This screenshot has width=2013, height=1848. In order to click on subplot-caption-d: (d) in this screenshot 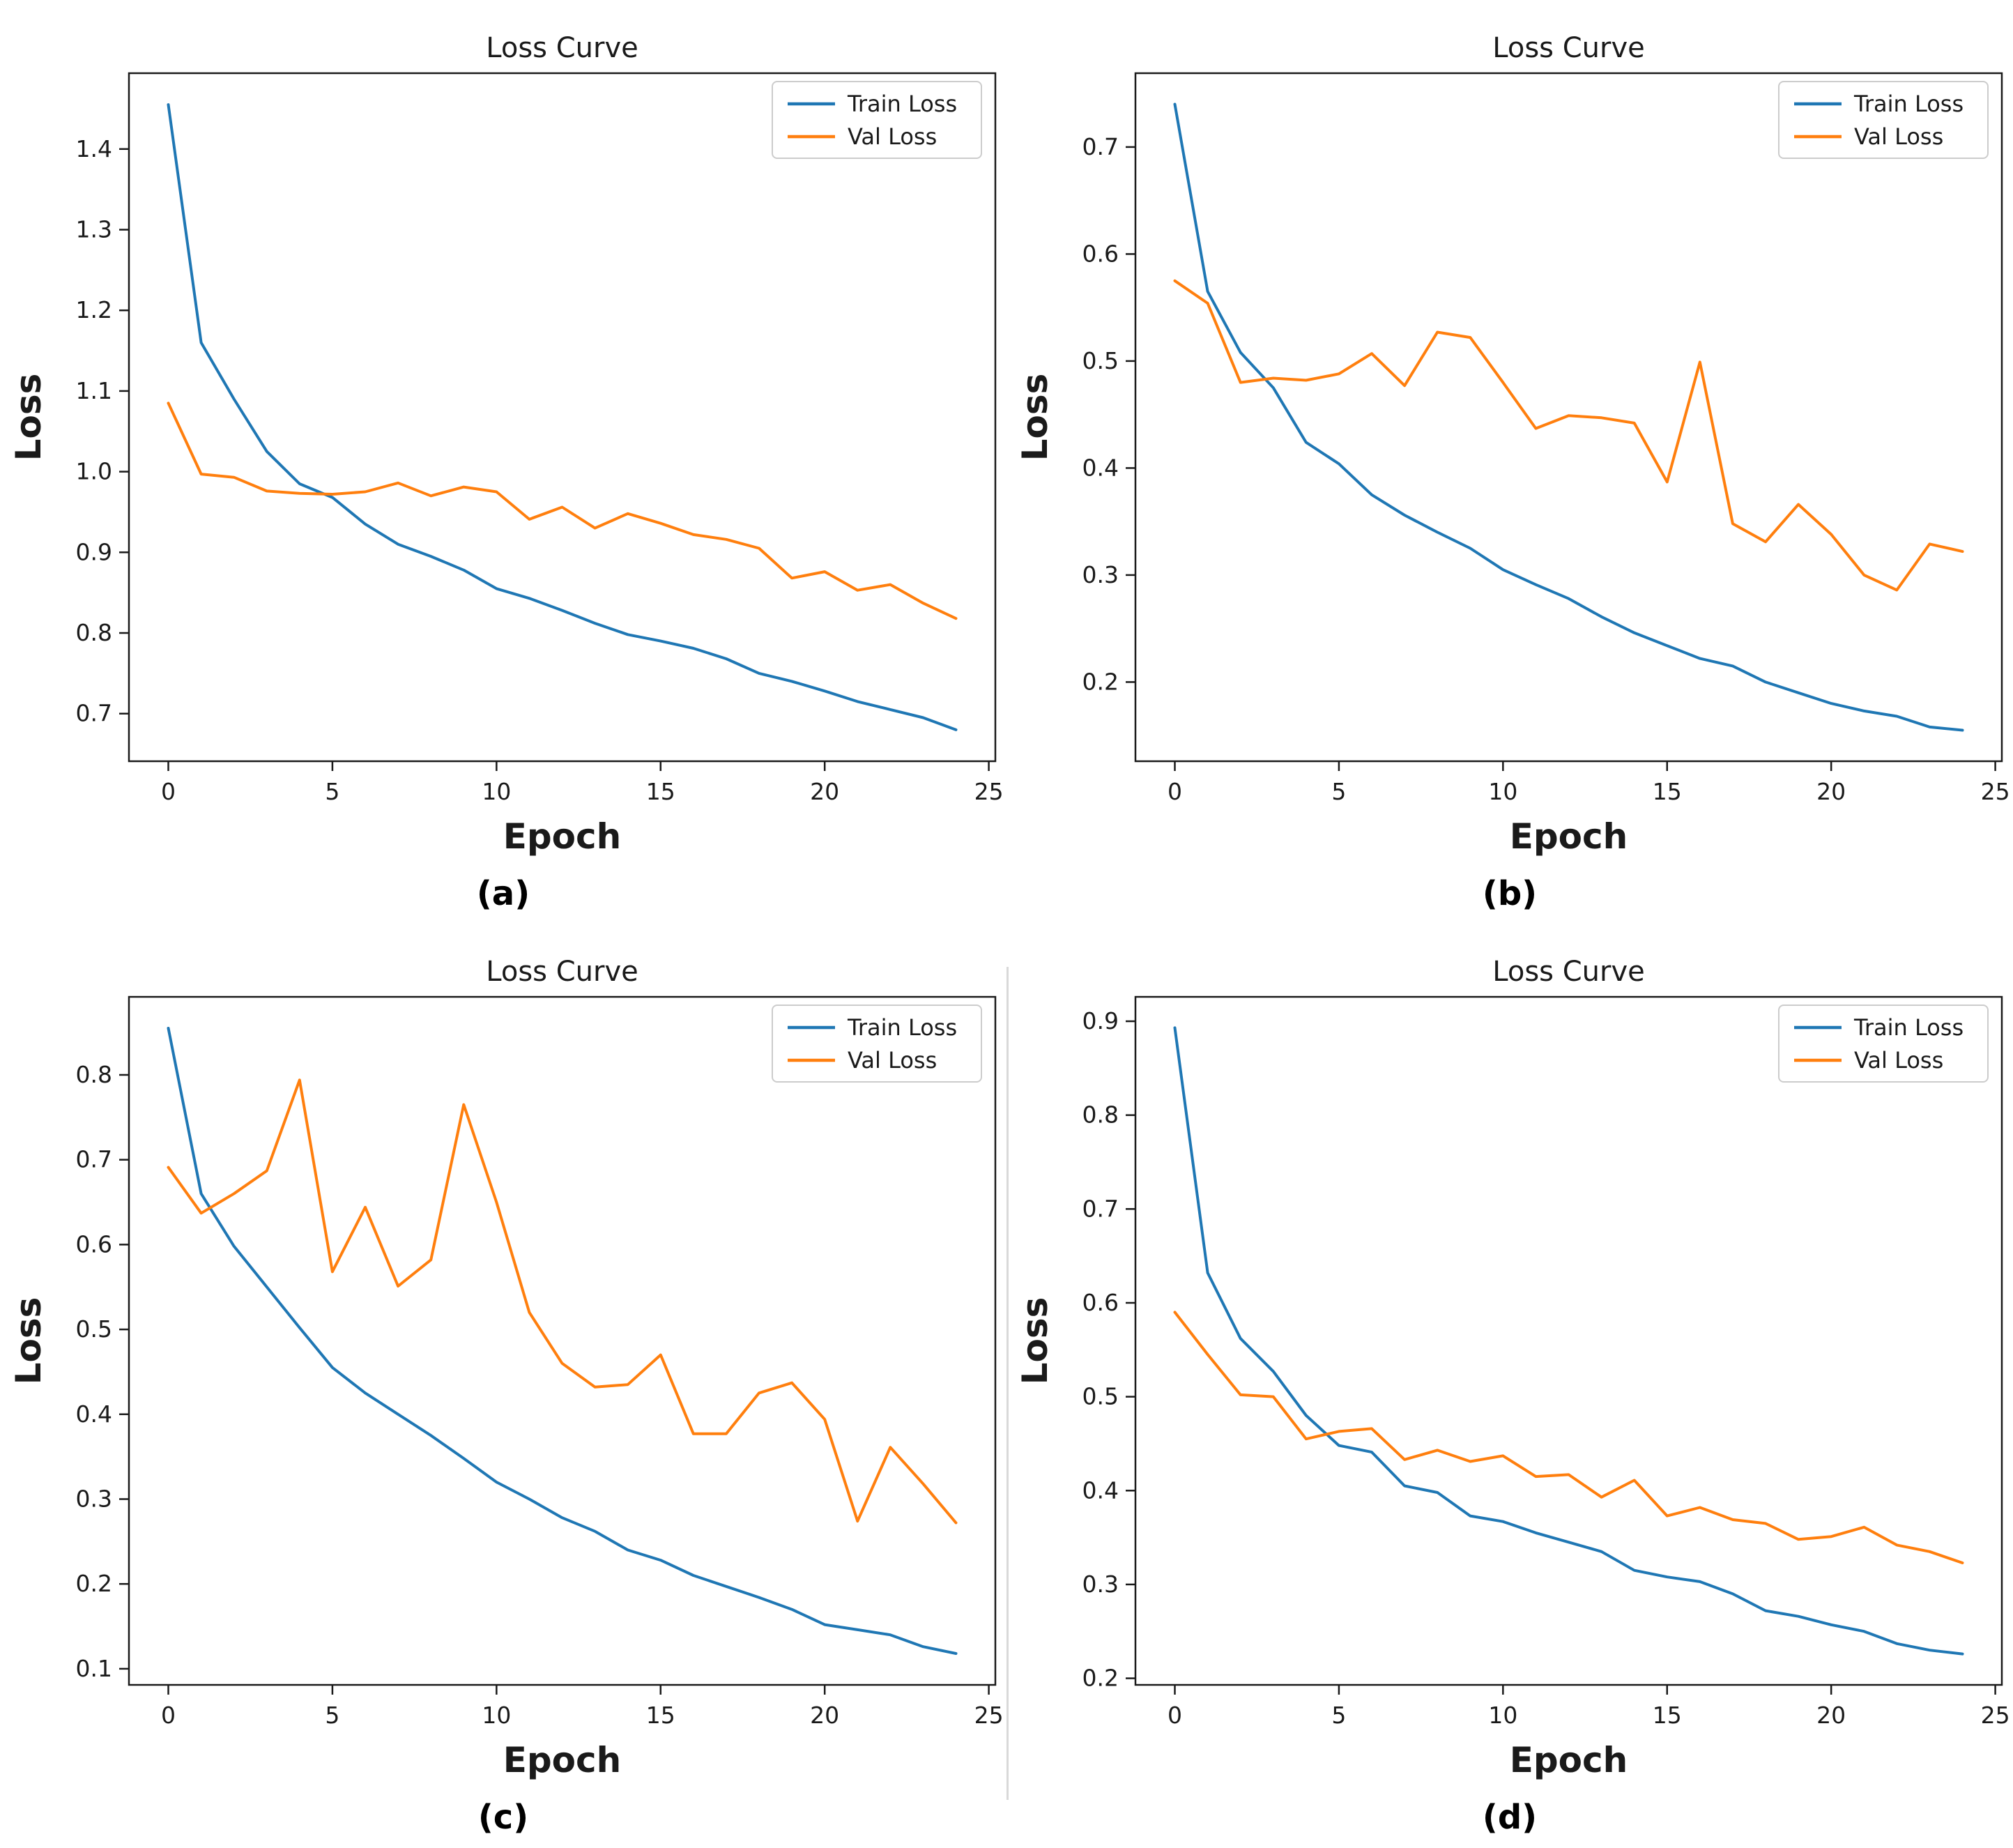, I will do `click(1510, 1817)`.